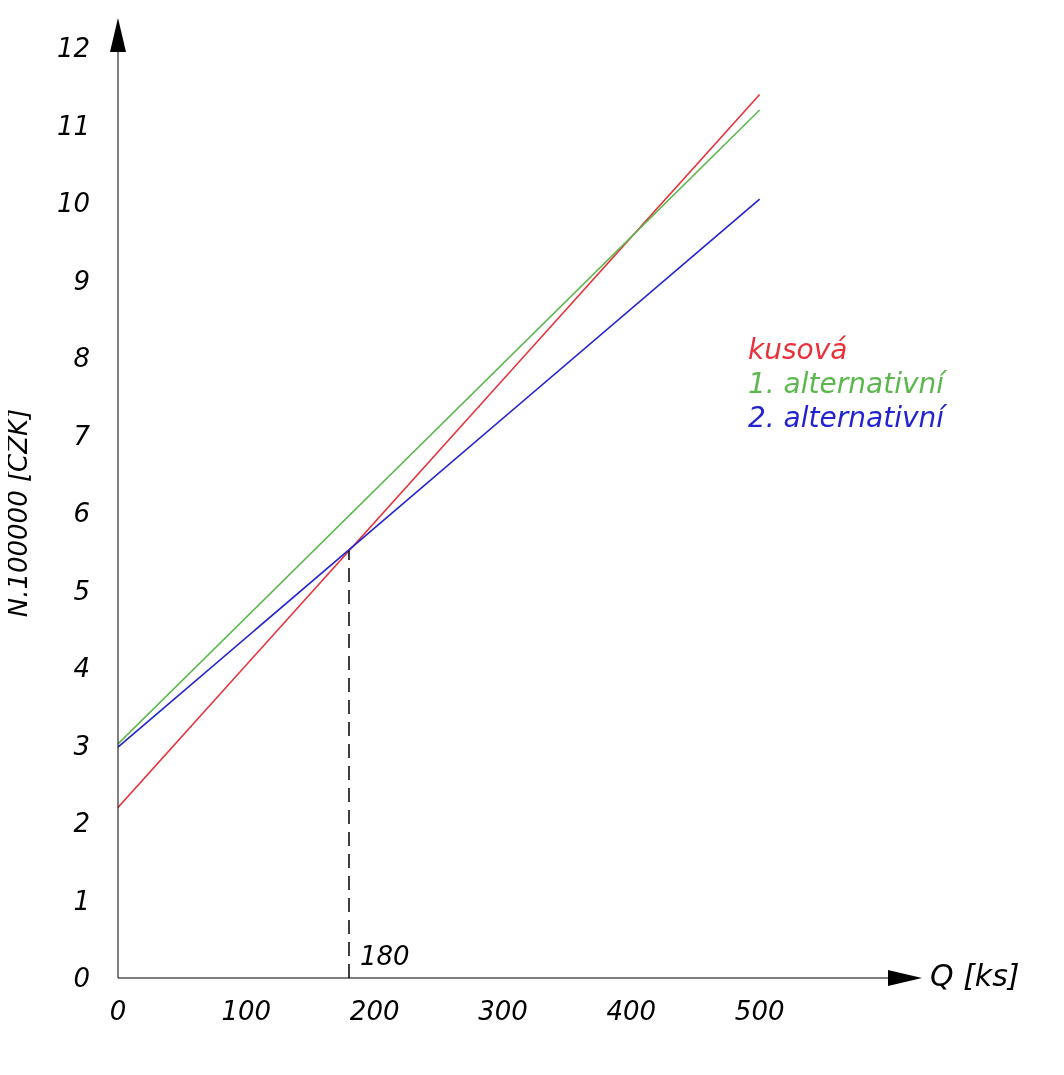 This screenshot has width=1064, height=1075. Describe the element at coordinates (798, 350) in the screenshot. I see `text: kusová` at that location.